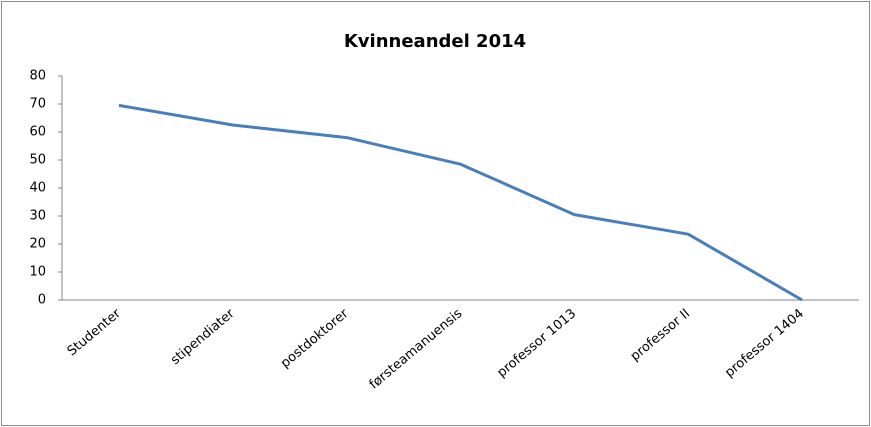 This screenshot has width=871, height=427. I want to click on chart-title: Kvinneandel 2014, so click(435, 41).